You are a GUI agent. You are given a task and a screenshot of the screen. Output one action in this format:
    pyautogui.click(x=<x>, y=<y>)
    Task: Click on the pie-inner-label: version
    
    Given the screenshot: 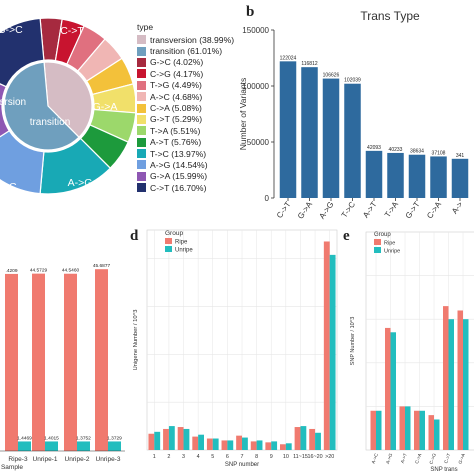 What is the action you would take?
    pyautogui.click(x=13, y=102)
    